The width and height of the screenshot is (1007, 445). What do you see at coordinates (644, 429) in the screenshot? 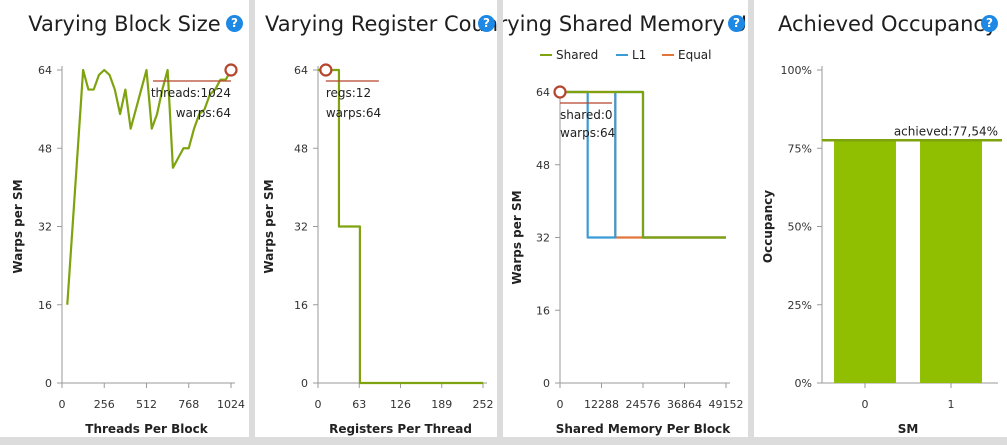
I see `x-axis-label: Shared Memory Per Block` at bounding box center [644, 429].